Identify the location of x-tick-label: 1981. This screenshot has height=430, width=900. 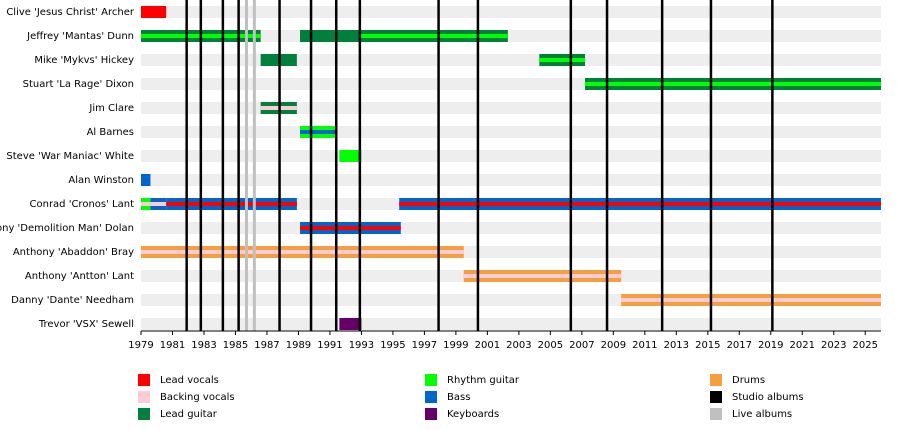
(172, 345).